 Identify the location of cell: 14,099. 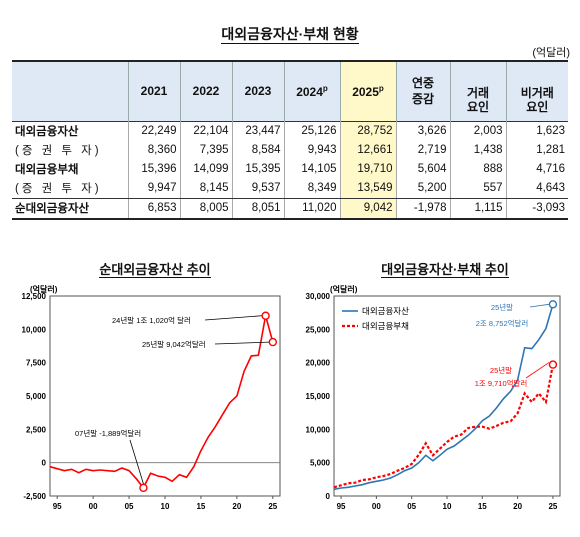
(205, 169).